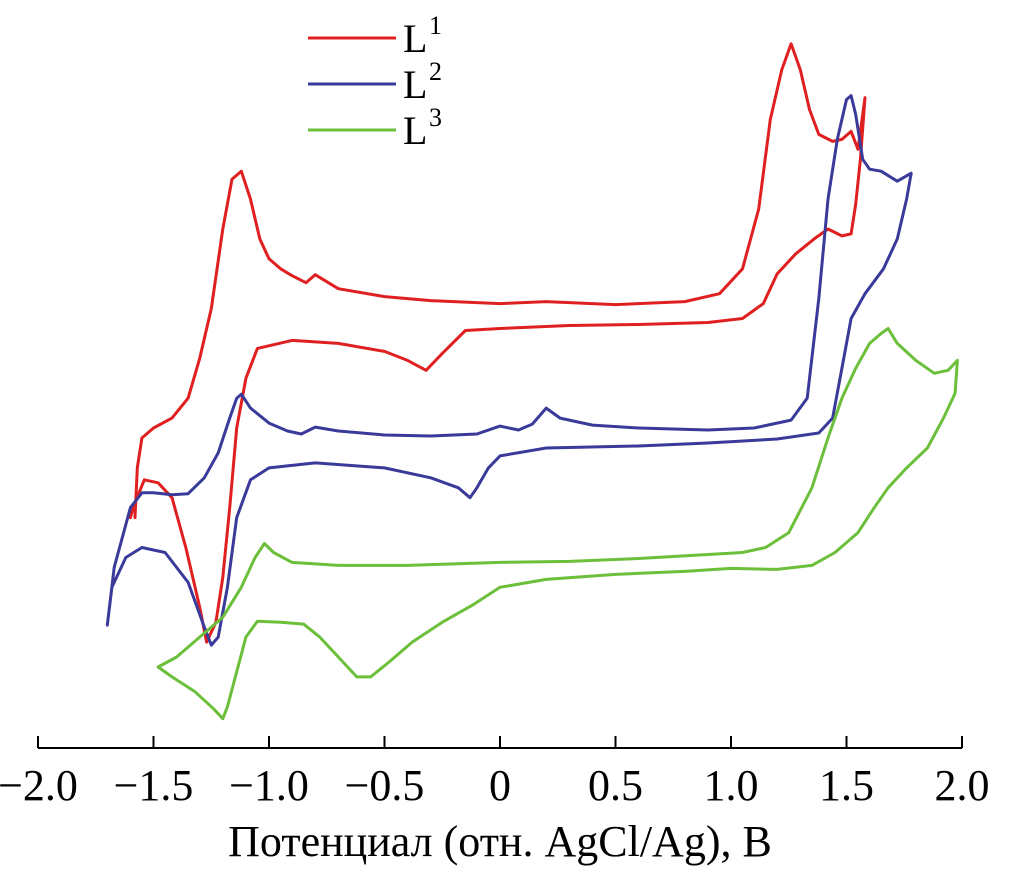  What do you see at coordinates (500, 785) in the screenshot?
I see `x-tick-label: 0` at bounding box center [500, 785].